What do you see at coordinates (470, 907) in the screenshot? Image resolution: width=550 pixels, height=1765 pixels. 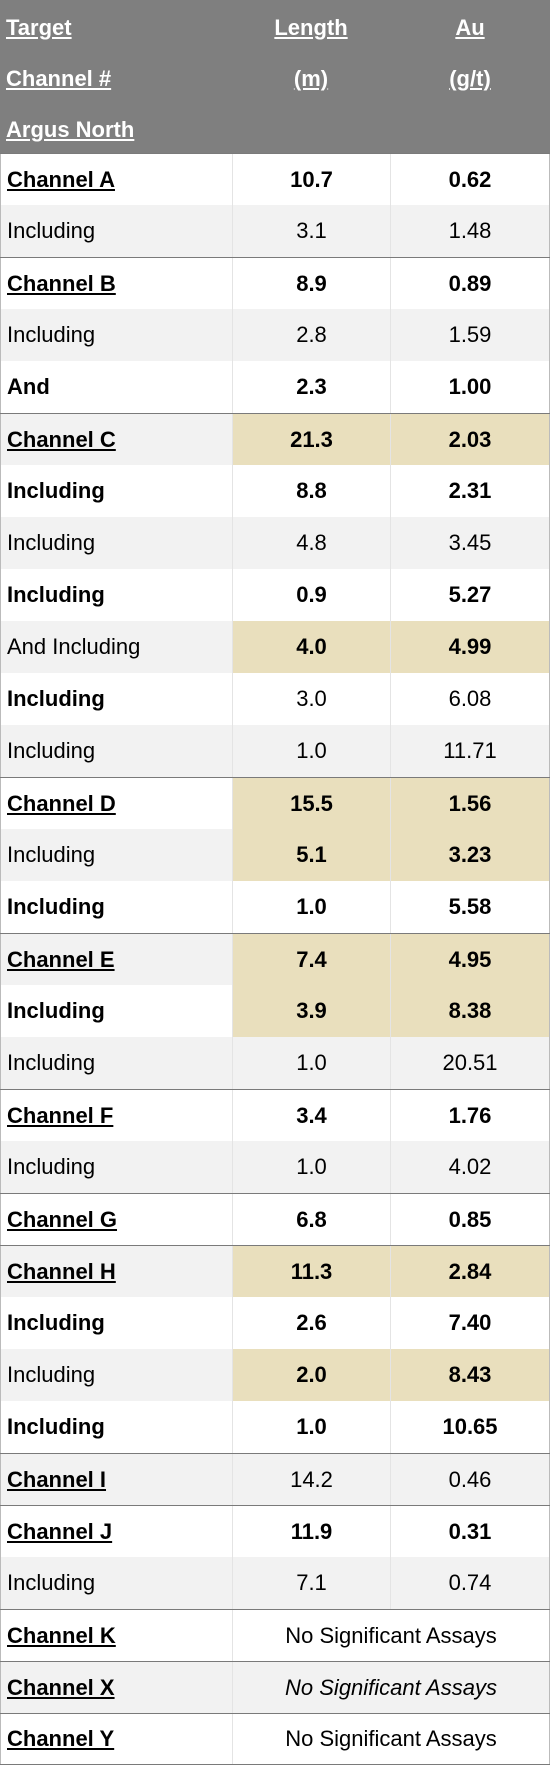 I see `au-cell: 5.58` at bounding box center [470, 907].